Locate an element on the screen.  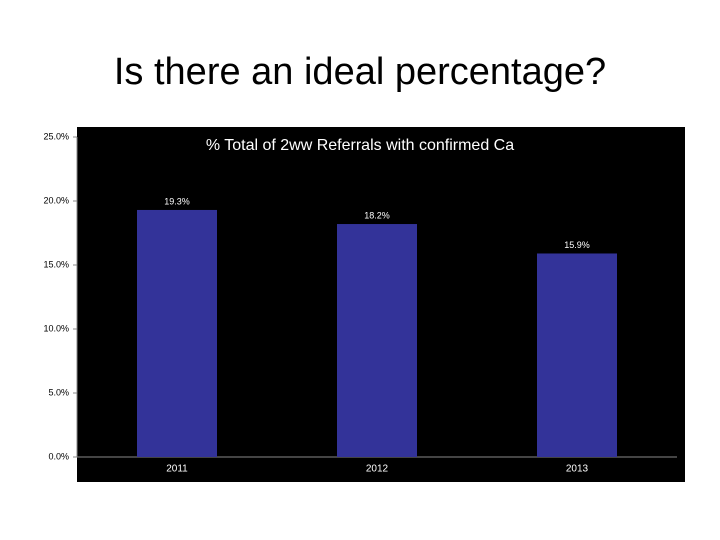
y-tick-label: 0.0% is located at coordinates (58, 456).